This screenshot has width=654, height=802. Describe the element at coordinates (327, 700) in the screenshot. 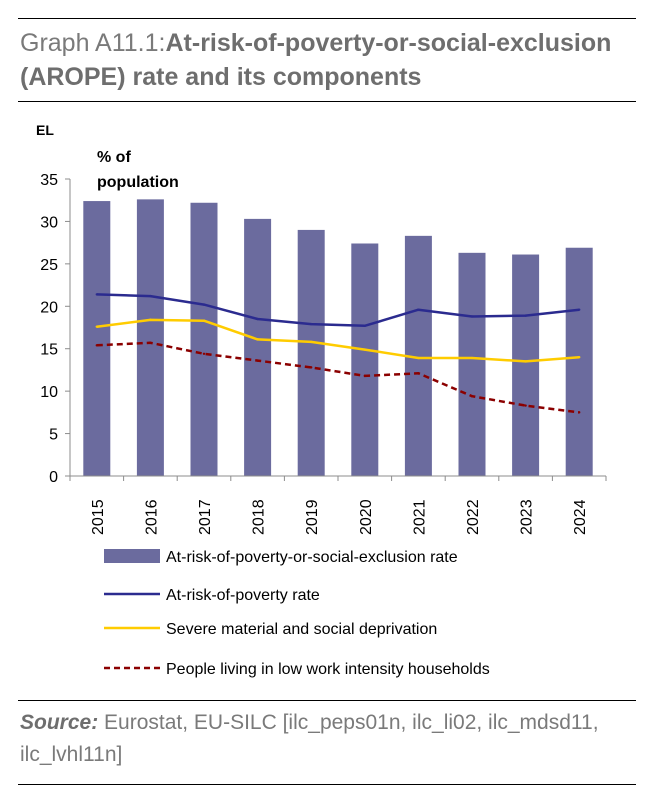

I see `source-rule-top` at that location.